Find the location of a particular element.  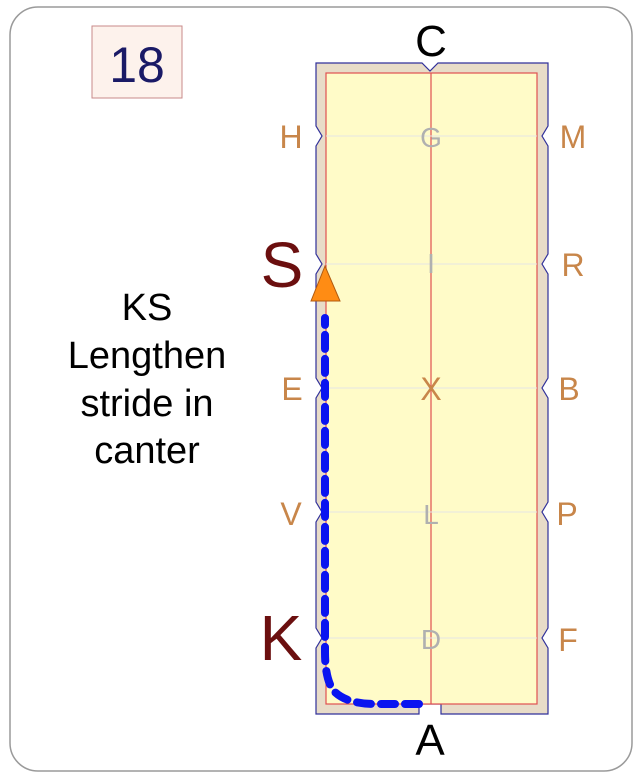

card-number-box is located at coordinates (137, 62).